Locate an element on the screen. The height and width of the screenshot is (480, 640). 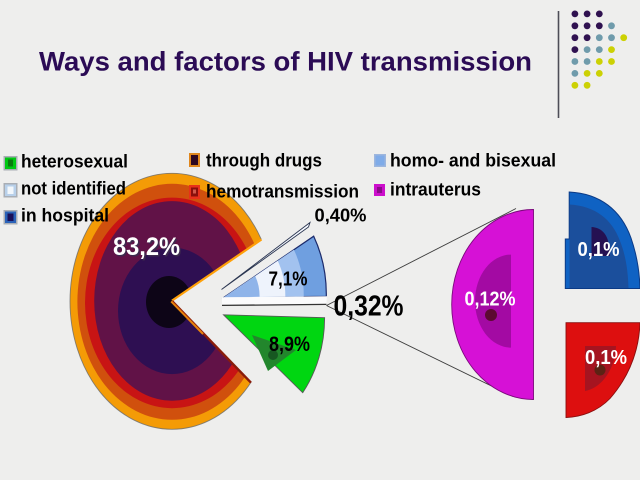
svg-text: through drugs is located at coordinates (264, 161).